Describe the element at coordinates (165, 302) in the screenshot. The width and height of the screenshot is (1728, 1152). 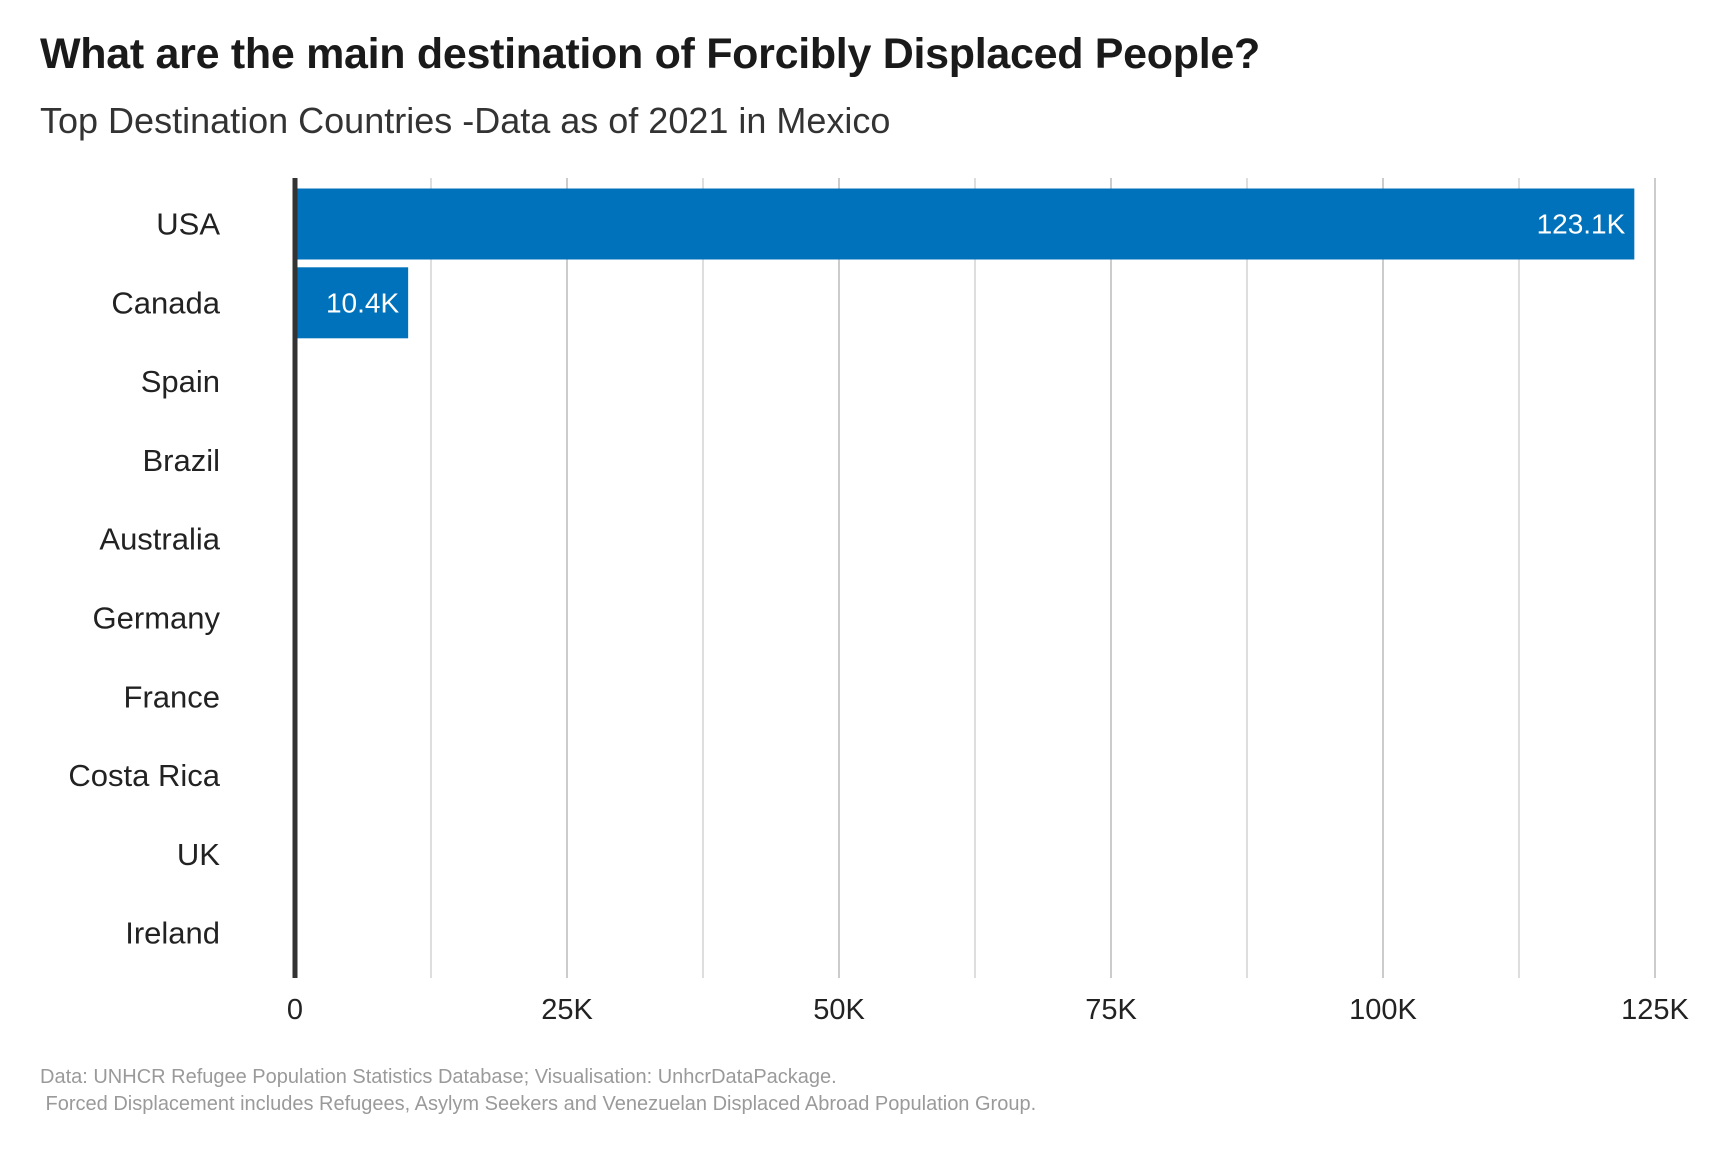
I see `y-tick-label: Canada` at that location.